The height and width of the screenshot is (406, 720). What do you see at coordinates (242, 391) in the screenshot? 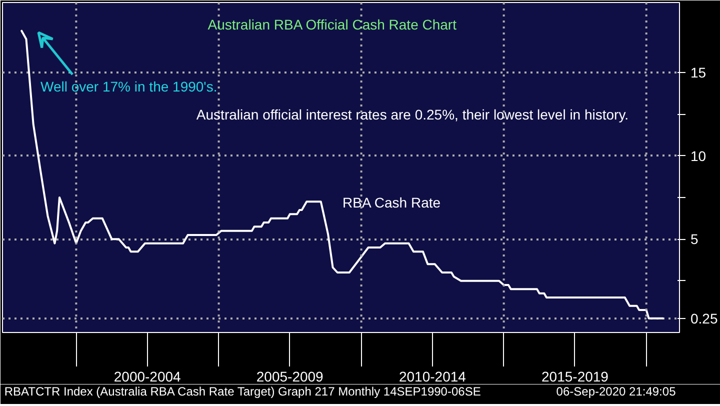
I see `text: RBATCTR Index (Australia RBA Cash Rate Target) Graph 217 Monthly 14SEP1990-06SE` at bounding box center [242, 391].